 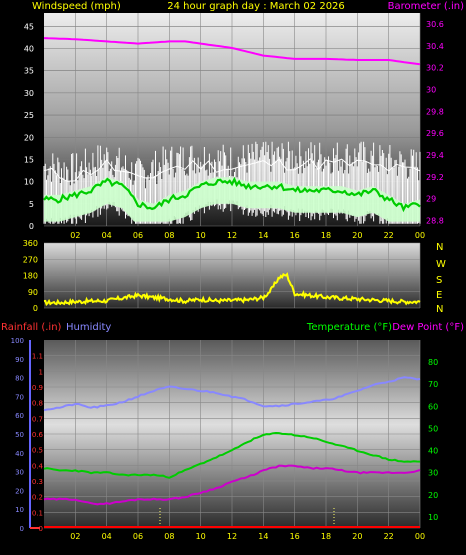 What do you see at coordinates (138, 235) in the screenshot?
I see `wind-x-tick-label: 06` at bounding box center [138, 235].